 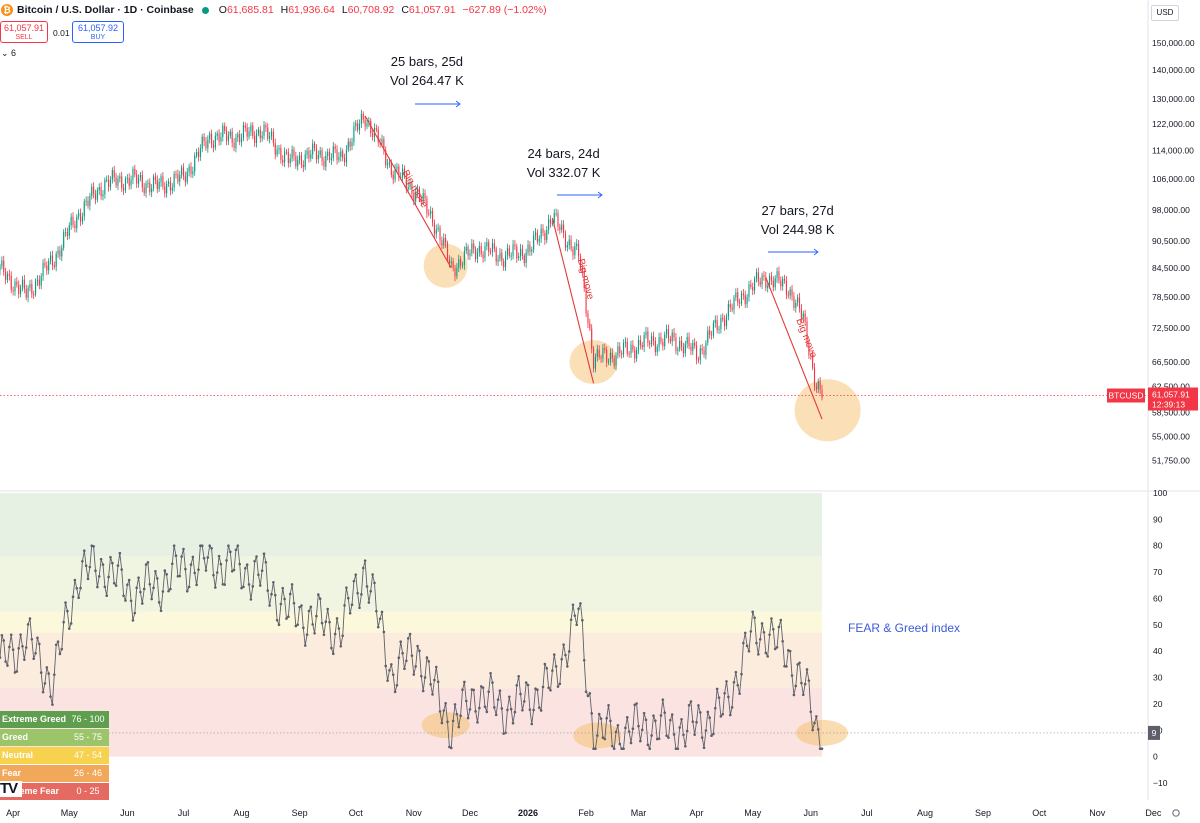 What do you see at coordinates (697, 813) in the screenshot?
I see `time-axis-label: Apr` at bounding box center [697, 813].